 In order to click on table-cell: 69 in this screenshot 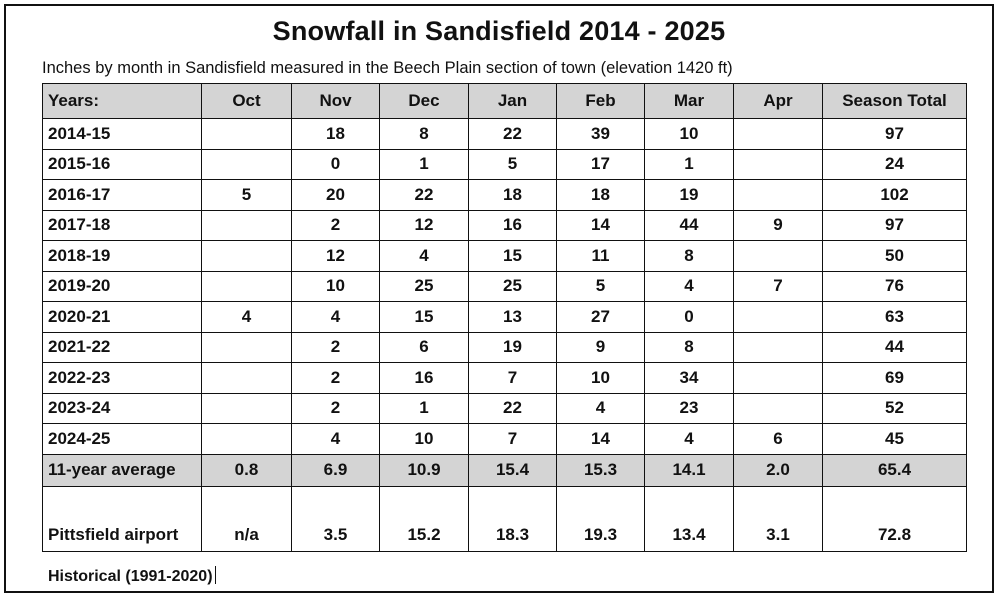, I will do `click(894, 378)`.